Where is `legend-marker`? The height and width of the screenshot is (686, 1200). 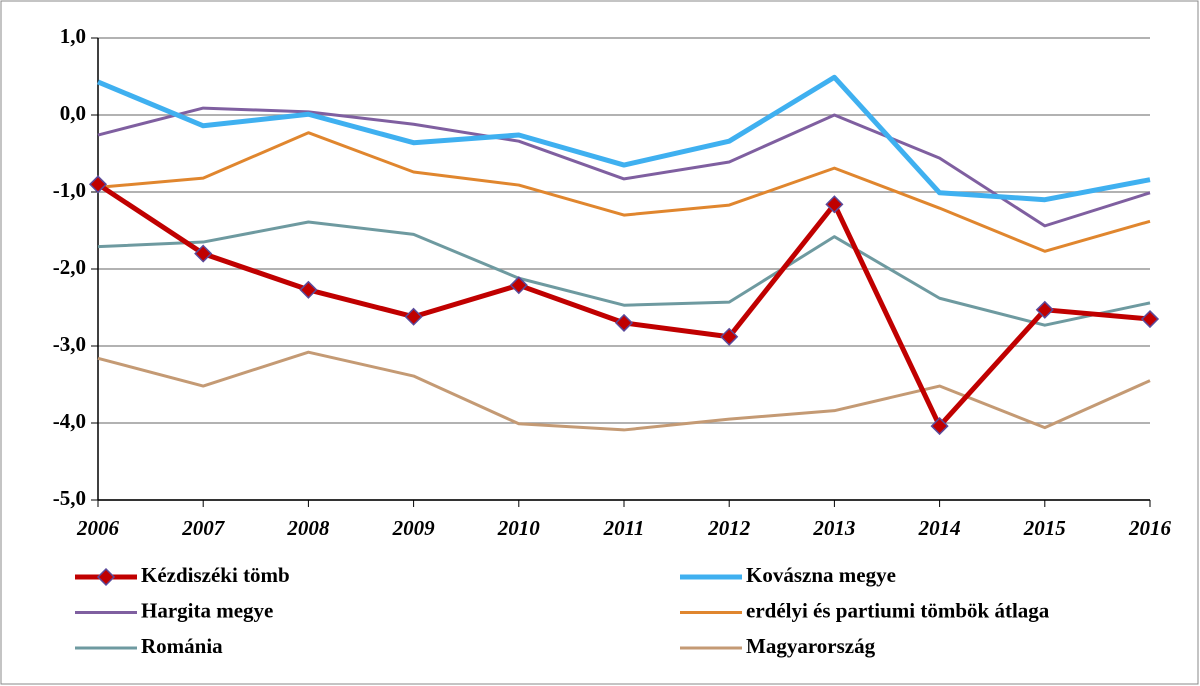
legend-marker is located at coordinates (106, 577).